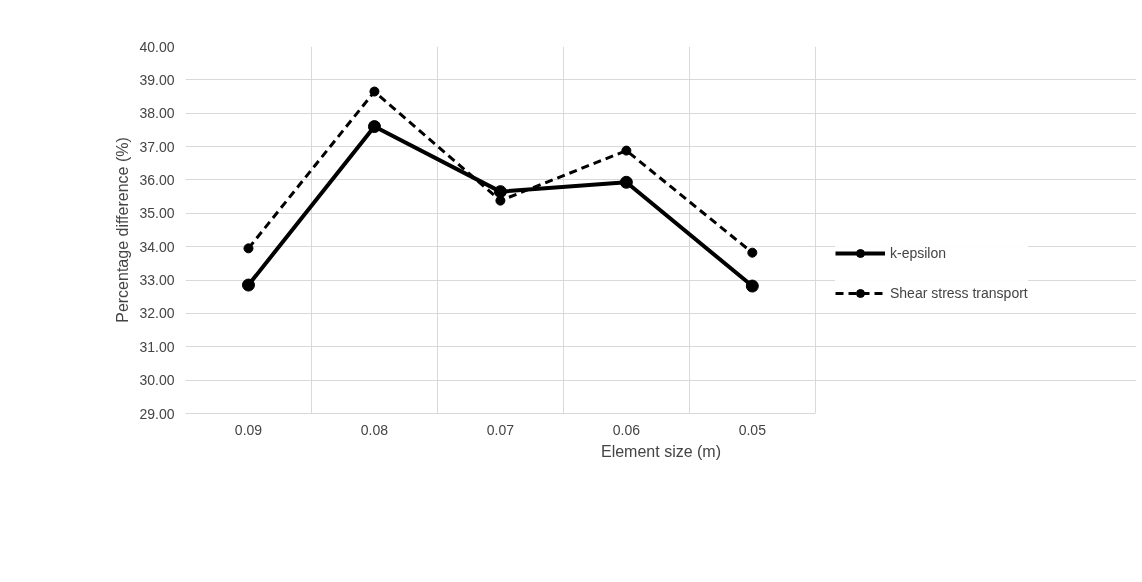 This screenshot has width=1142, height=582. I want to click on x-tick-label: 0.06, so click(626, 429).